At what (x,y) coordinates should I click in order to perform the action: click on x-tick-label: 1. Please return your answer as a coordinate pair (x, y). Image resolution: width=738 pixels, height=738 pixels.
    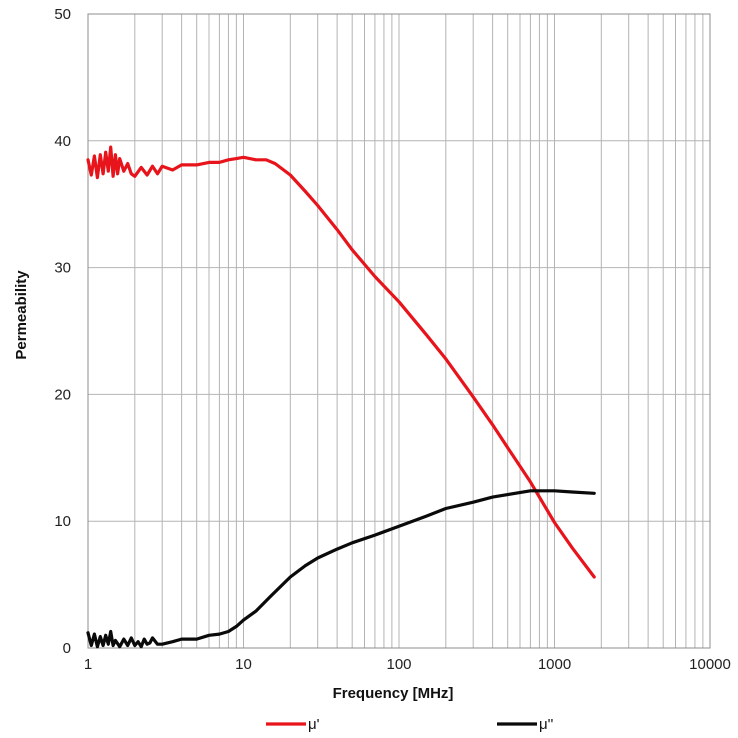
    Looking at the image, I should click on (88, 664).